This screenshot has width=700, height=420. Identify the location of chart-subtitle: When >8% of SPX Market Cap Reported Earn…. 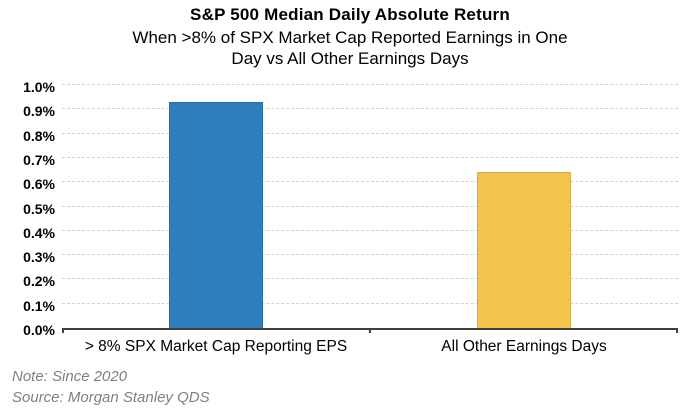
(350, 48).